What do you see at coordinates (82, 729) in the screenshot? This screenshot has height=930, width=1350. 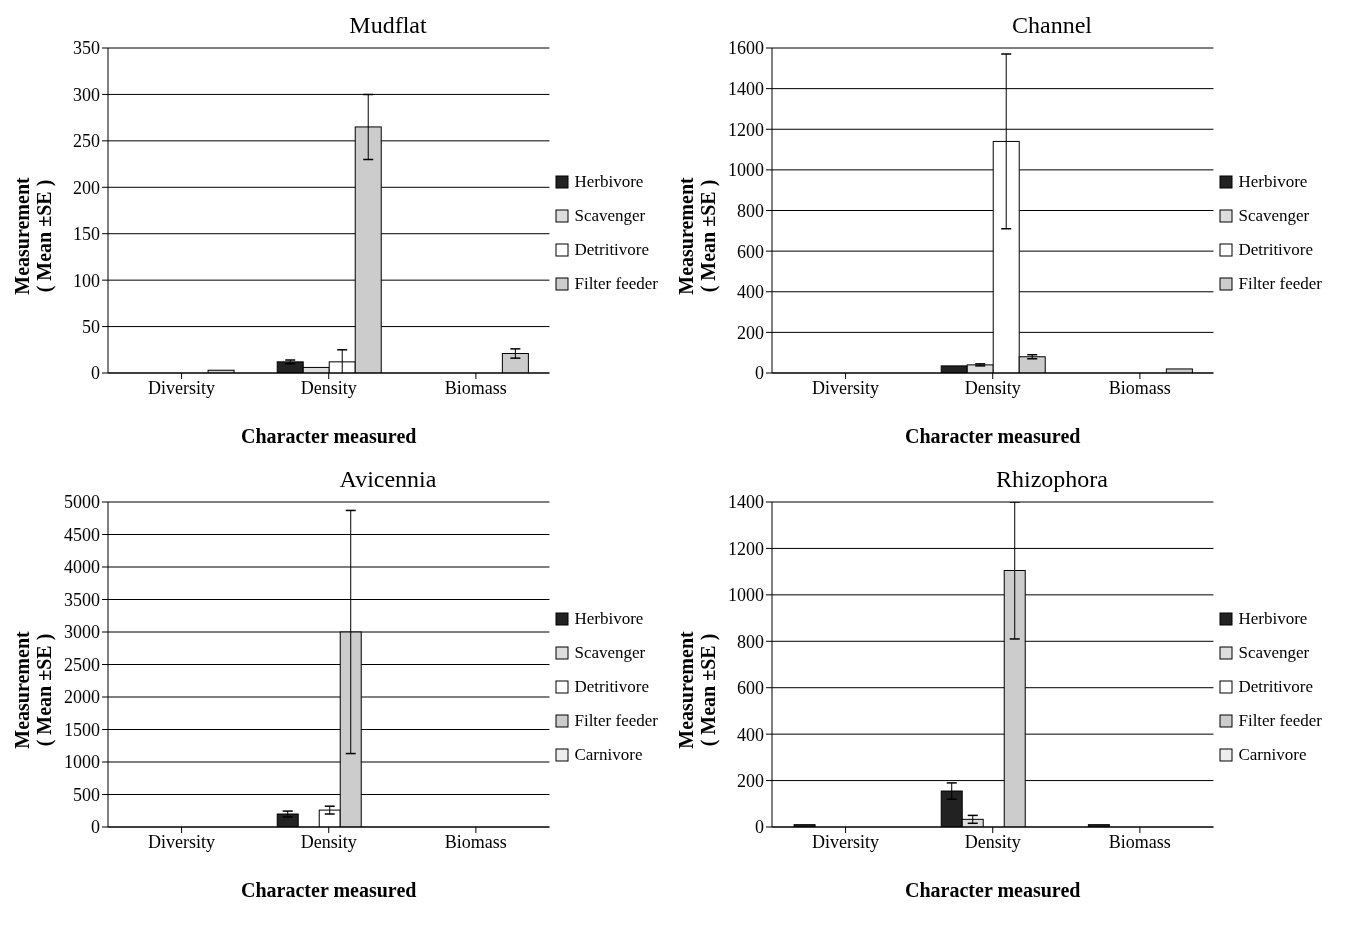 I see `y-tick-label: 1500` at bounding box center [82, 729].